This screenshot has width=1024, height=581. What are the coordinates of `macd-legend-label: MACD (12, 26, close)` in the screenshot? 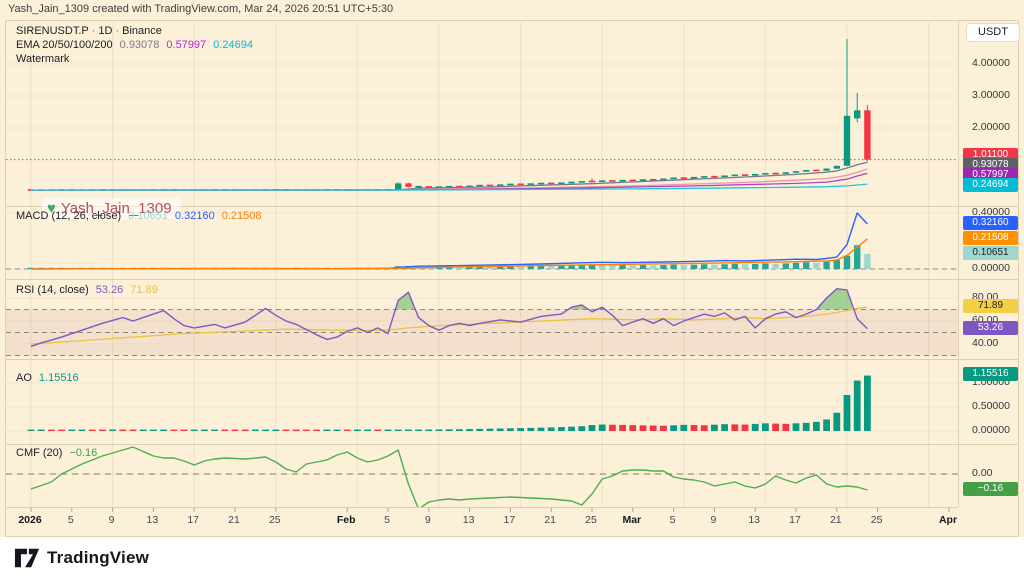 It's located at (69, 216).